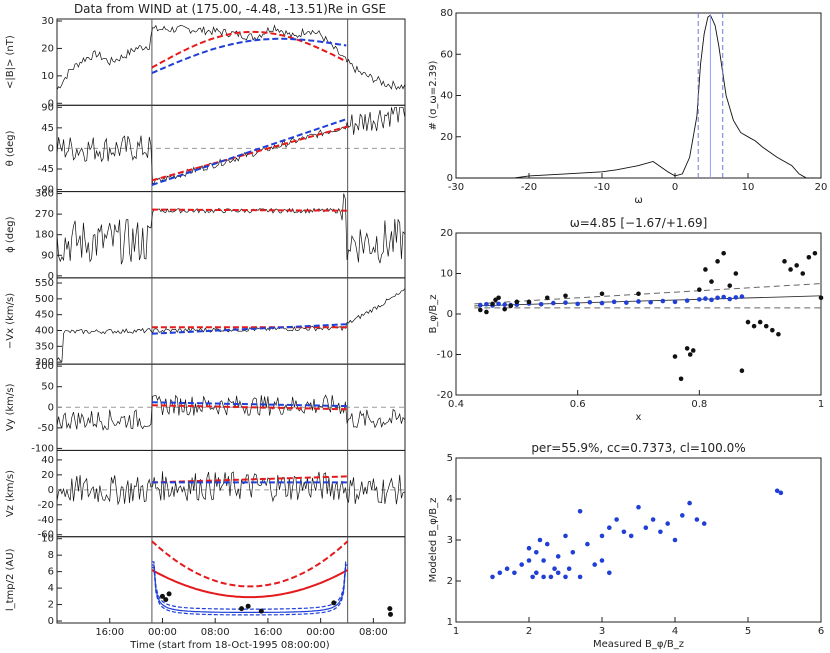 The image size is (830, 653). Describe the element at coordinates (47, 128) in the screenshot. I see `y-tick-label: 45` at that location.